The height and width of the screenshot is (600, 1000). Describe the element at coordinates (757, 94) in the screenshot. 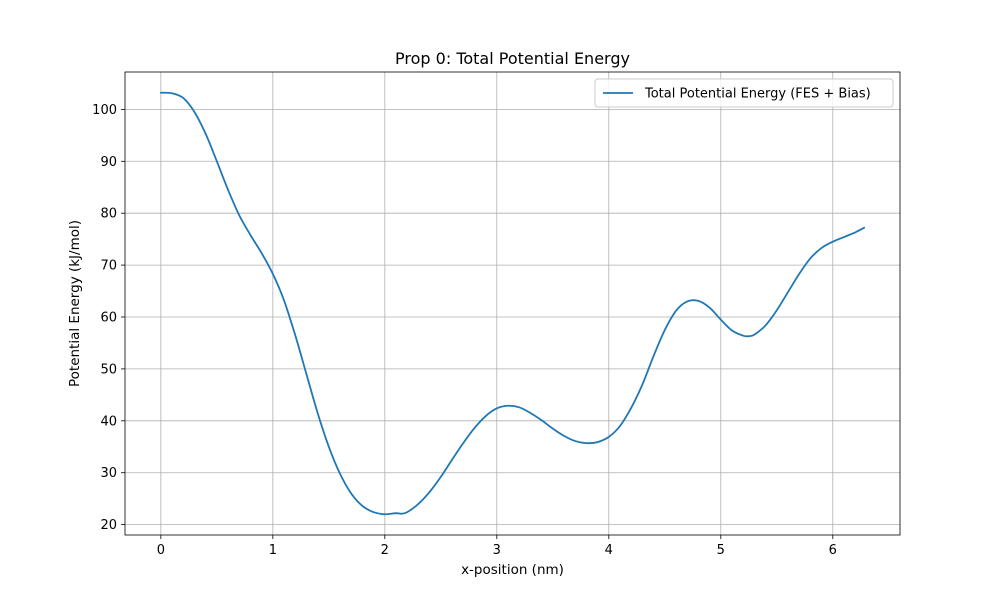

I see `legend-entry: Total Potential Energy (FES + Bias)` at that location.